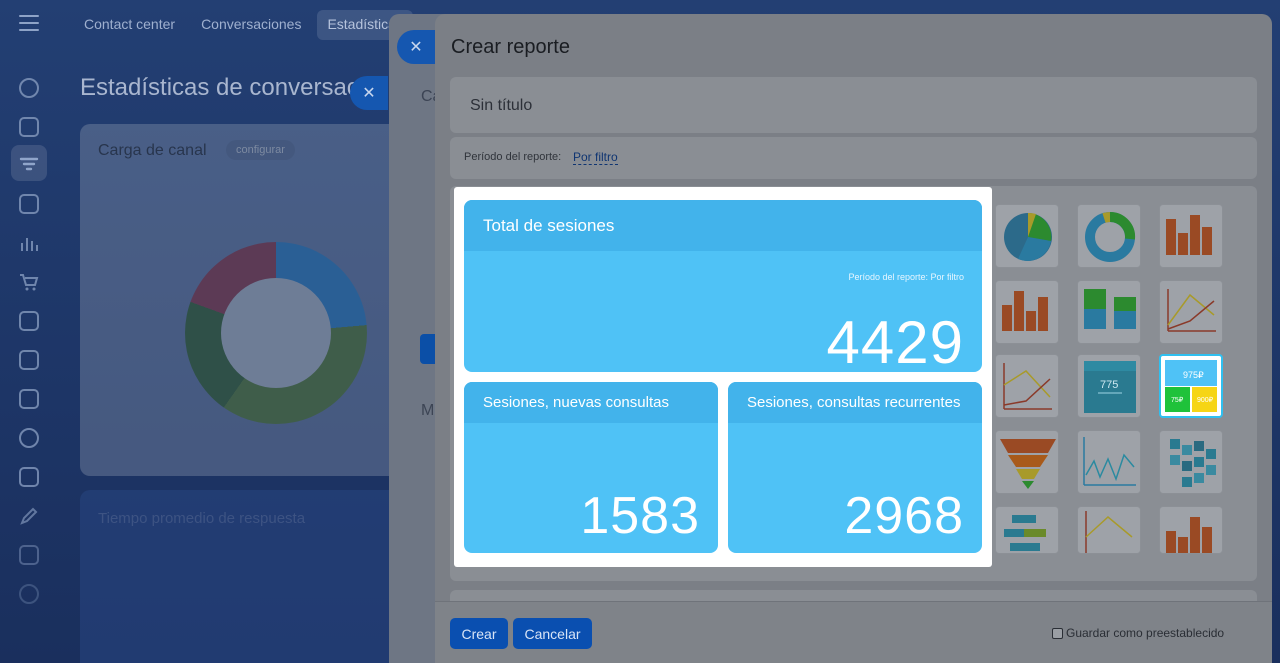 The width and height of the screenshot is (1280, 663). I want to click on report-name-value: Sin título, so click(501, 105).